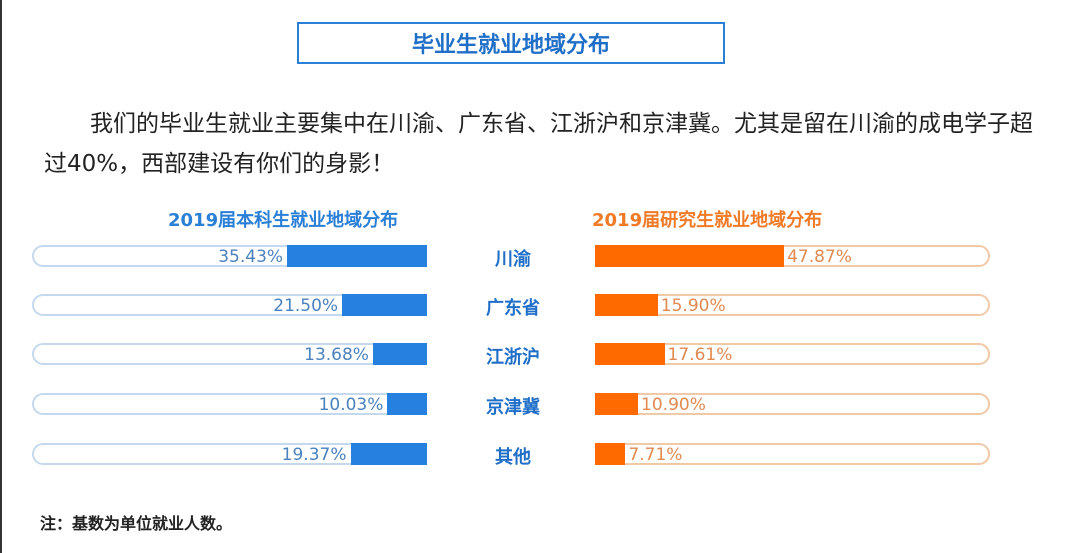  What do you see at coordinates (283, 220) in the screenshot?
I see `undergrad-chart-title: 2019届本科生就业地域分布` at bounding box center [283, 220].